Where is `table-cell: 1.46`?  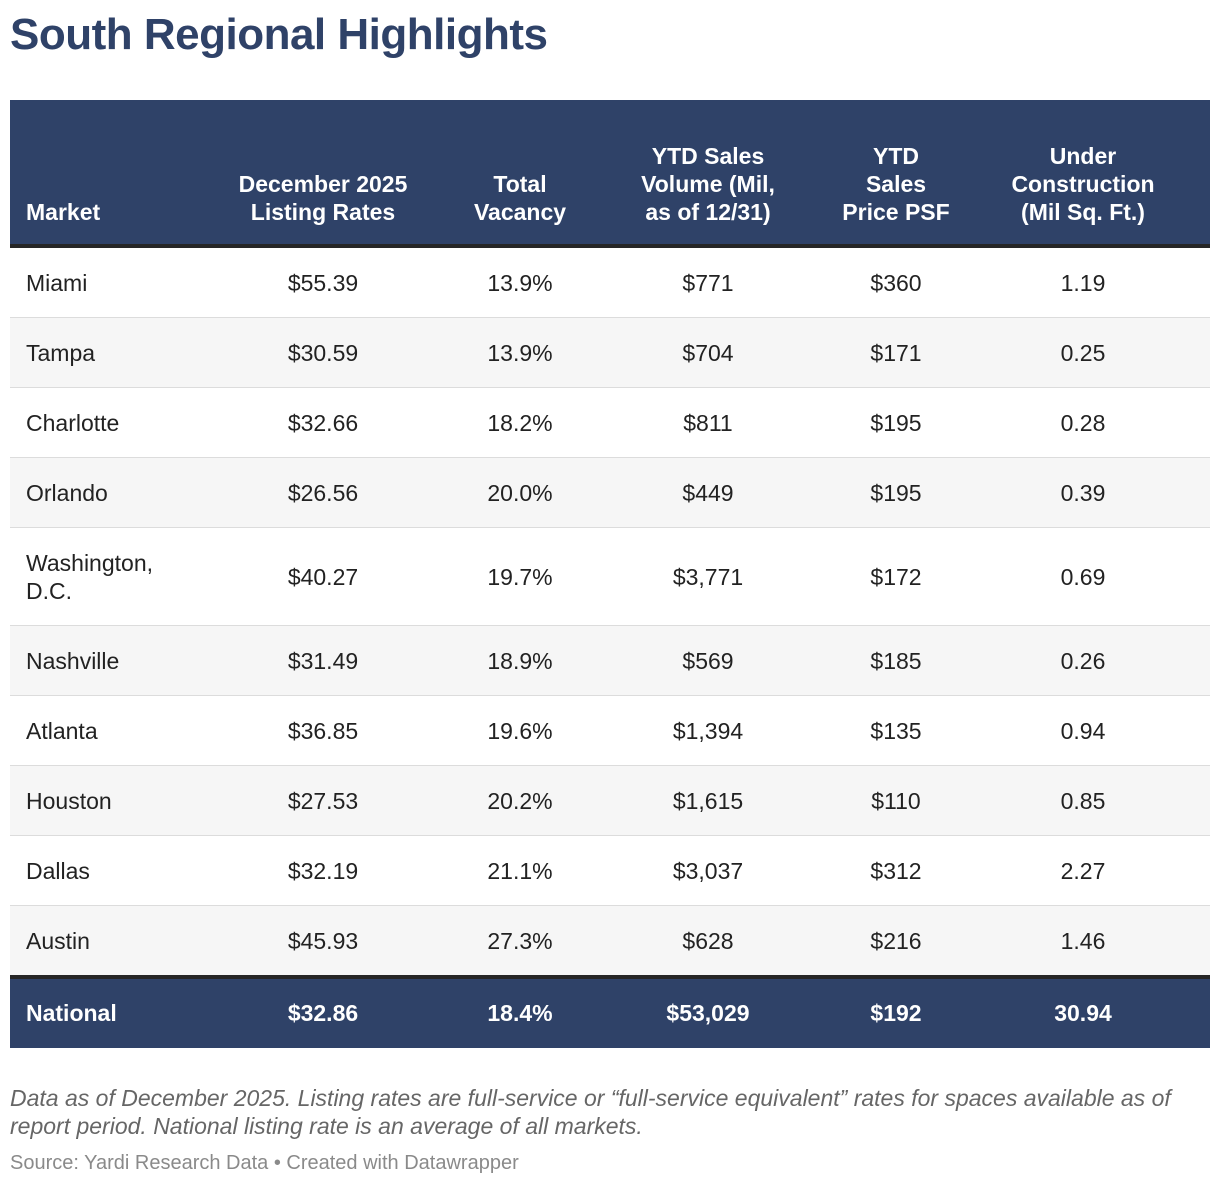
table-cell: 1.46 is located at coordinates (1083, 942).